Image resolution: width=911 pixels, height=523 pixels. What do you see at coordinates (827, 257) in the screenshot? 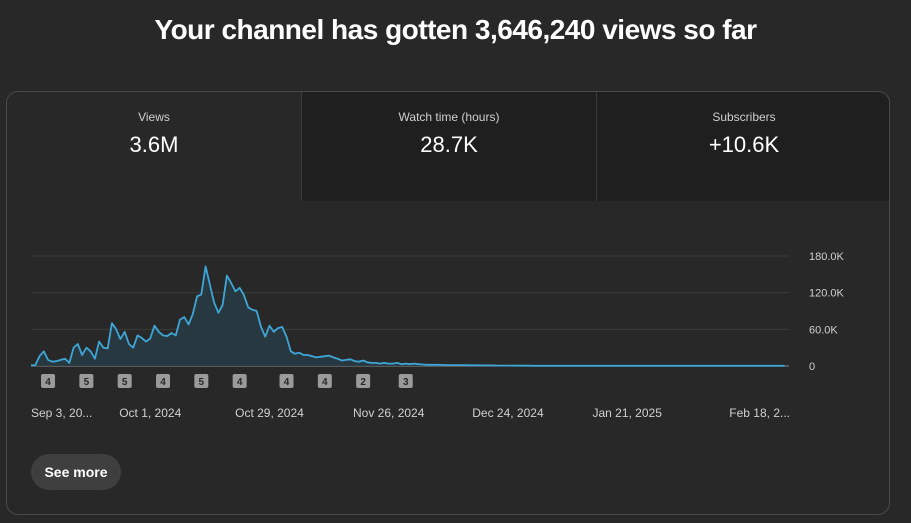
I see `y-tick-label: 180.0K` at bounding box center [827, 257].